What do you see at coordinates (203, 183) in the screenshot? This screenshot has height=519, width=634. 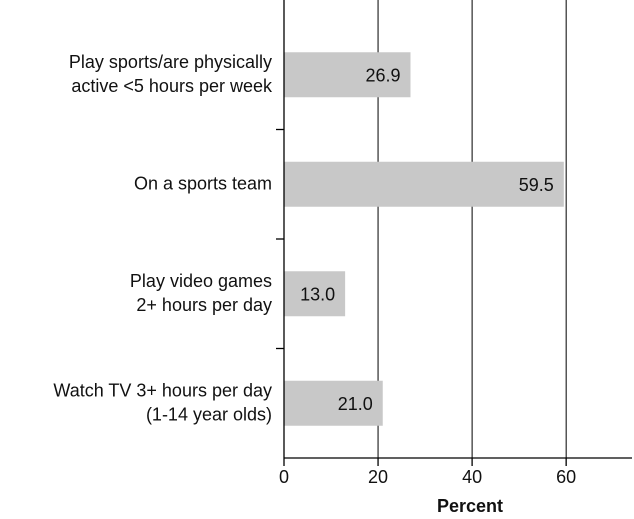 I see `y-tick-label: On a sports team` at bounding box center [203, 183].